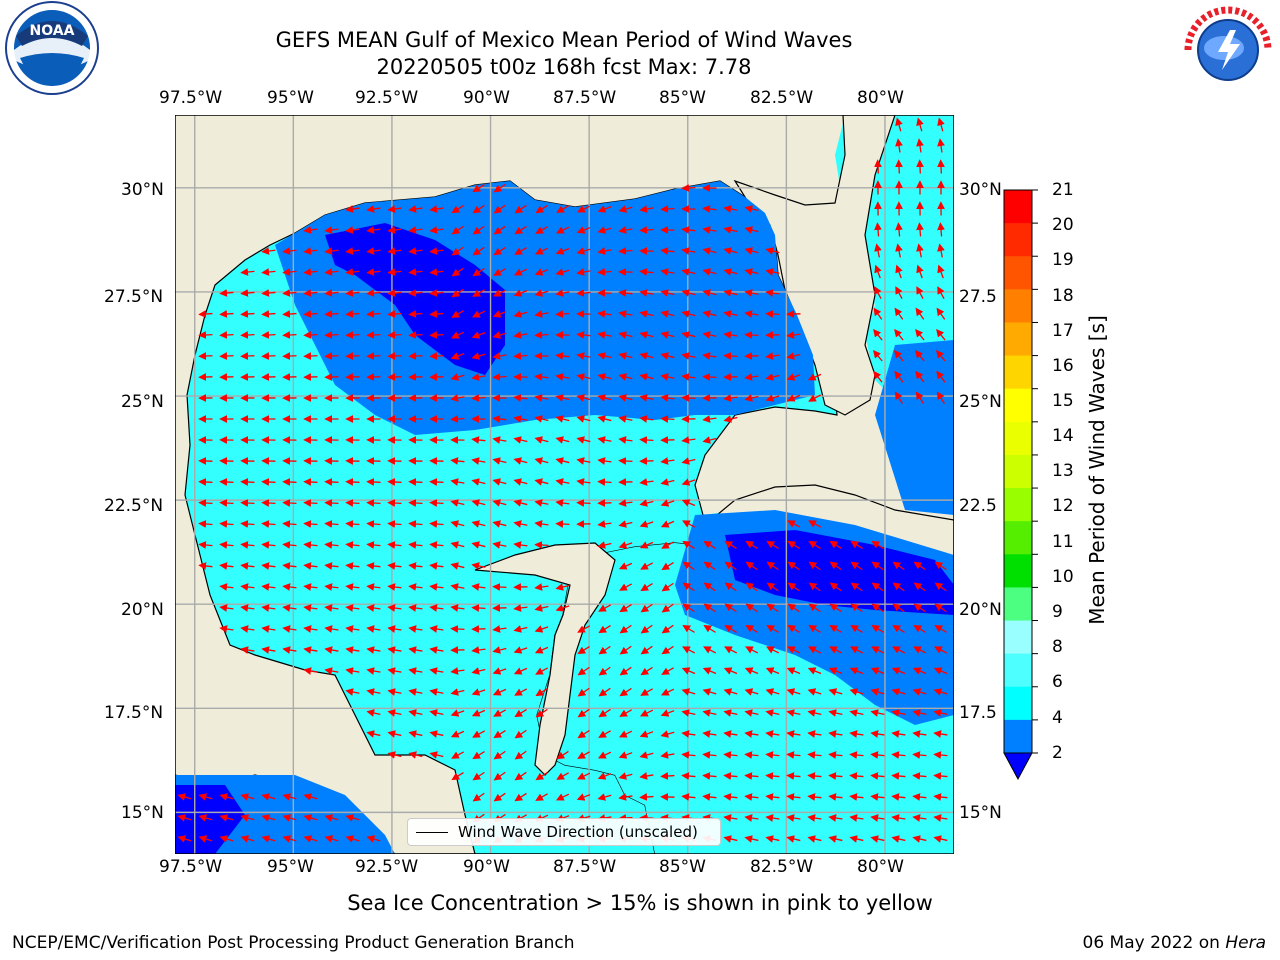 The image size is (1280, 960). I want to click on legend-label: Wind Wave Direction (unscaled), so click(578, 832).